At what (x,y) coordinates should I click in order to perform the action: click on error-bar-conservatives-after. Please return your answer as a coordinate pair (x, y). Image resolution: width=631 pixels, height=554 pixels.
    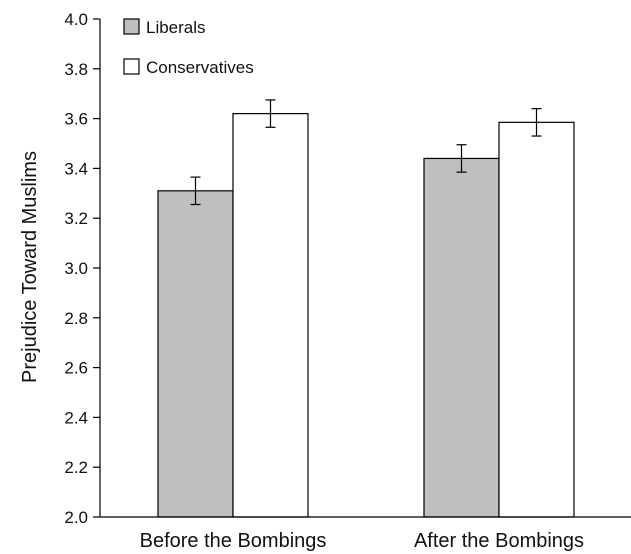
    Looking at the image, I should click on (536, 122).